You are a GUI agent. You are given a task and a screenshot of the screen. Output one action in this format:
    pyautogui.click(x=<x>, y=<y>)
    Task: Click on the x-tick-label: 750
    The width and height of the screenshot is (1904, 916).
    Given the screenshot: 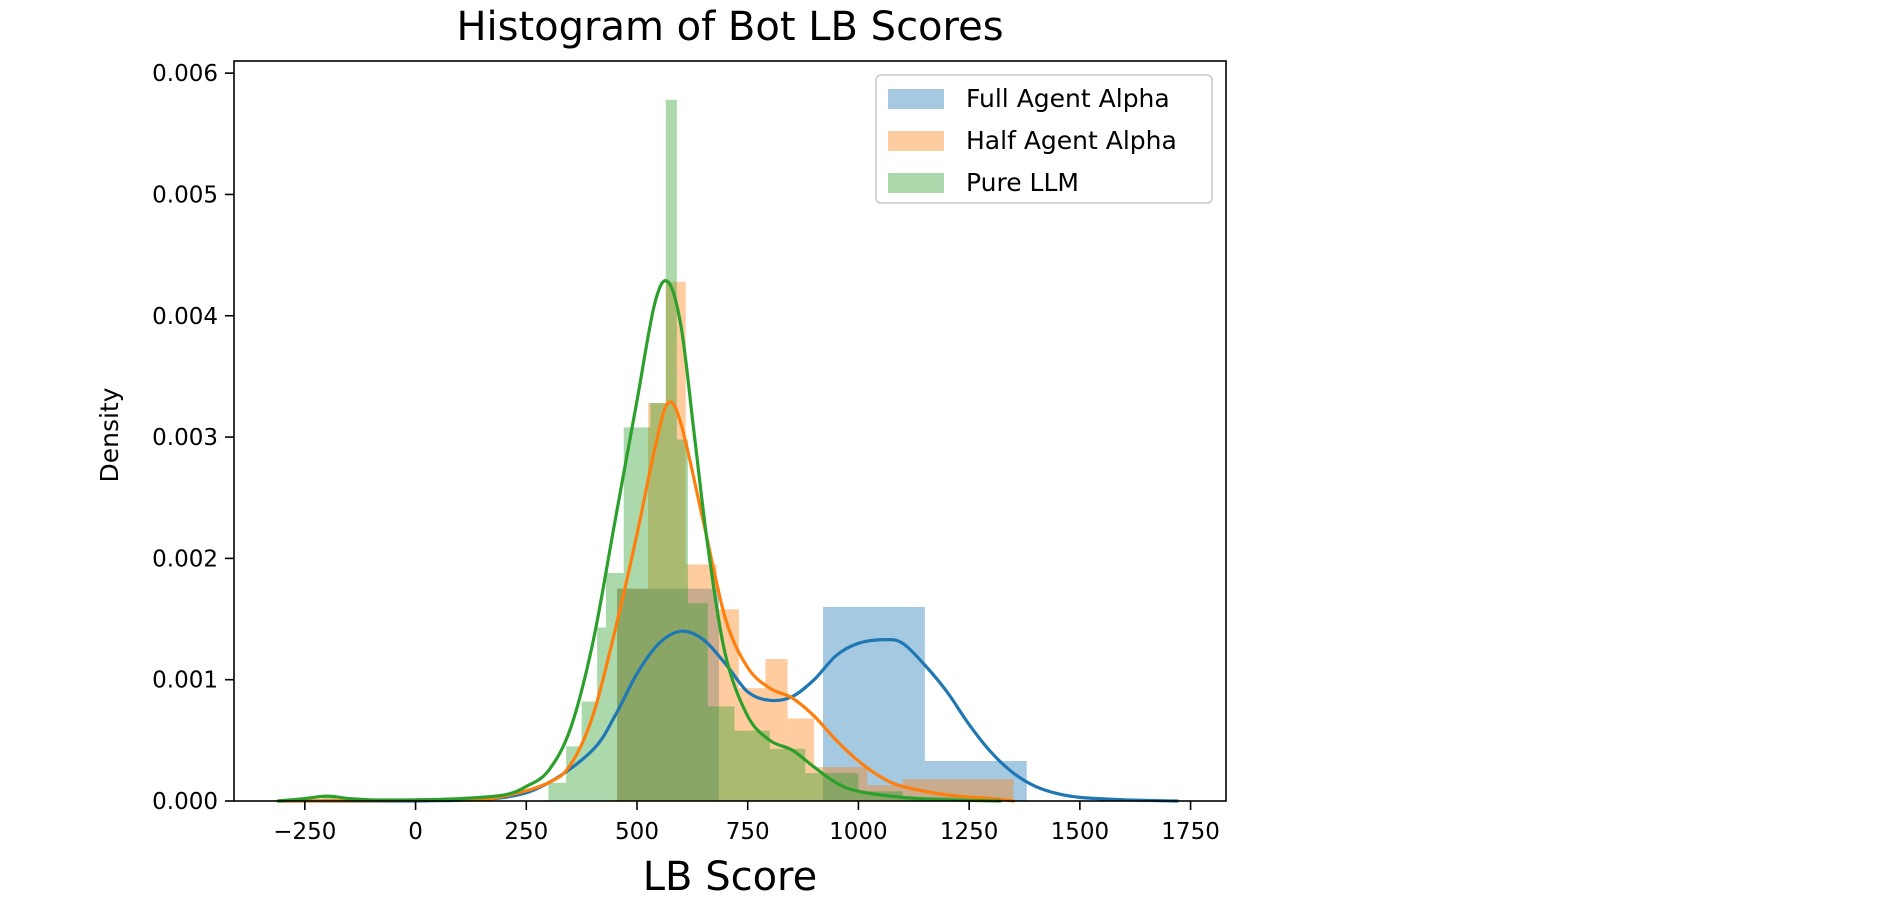 What is the action you would take?
    pyautogui.click(x=748, y=832)
    